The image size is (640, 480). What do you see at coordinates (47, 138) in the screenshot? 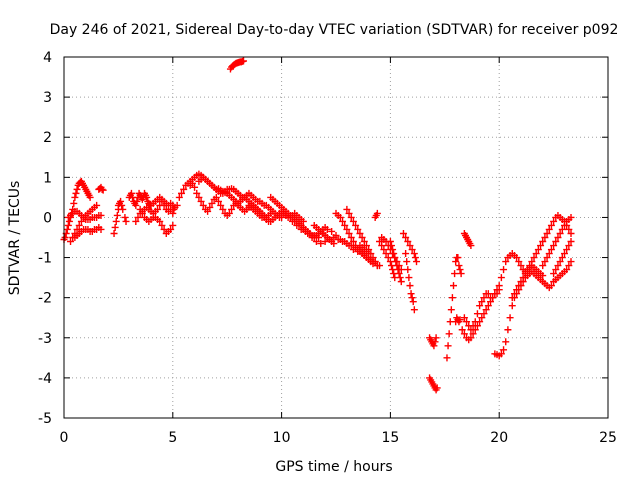
I see `y-tick-label: 2` at bounding box center [47, 138].